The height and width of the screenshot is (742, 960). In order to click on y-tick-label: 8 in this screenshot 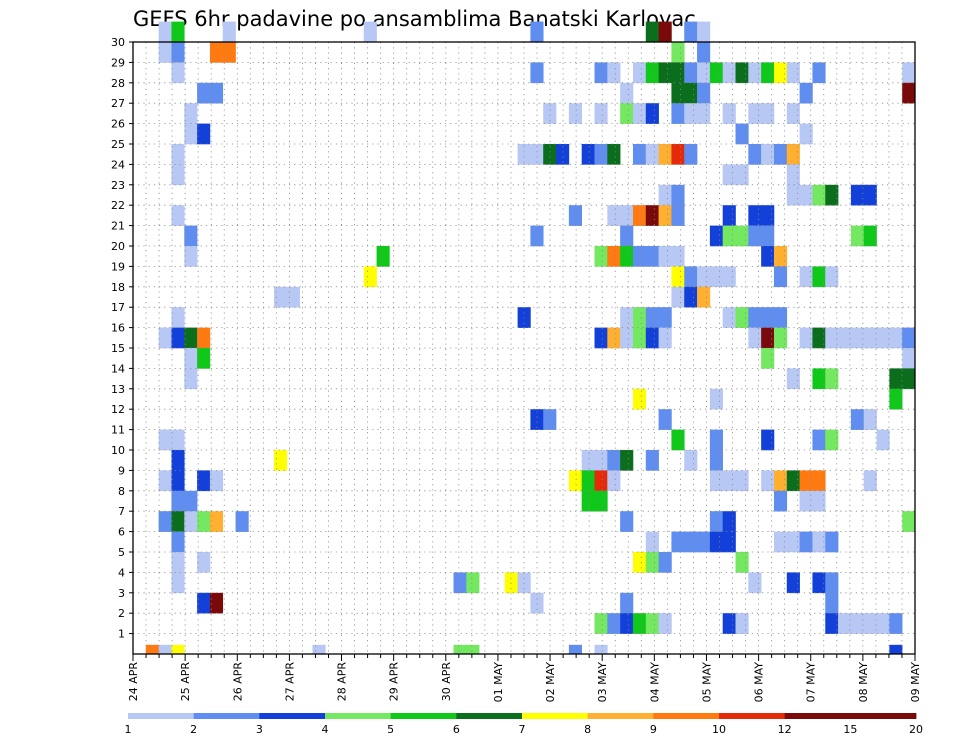, I will do `click(121, 491)`.